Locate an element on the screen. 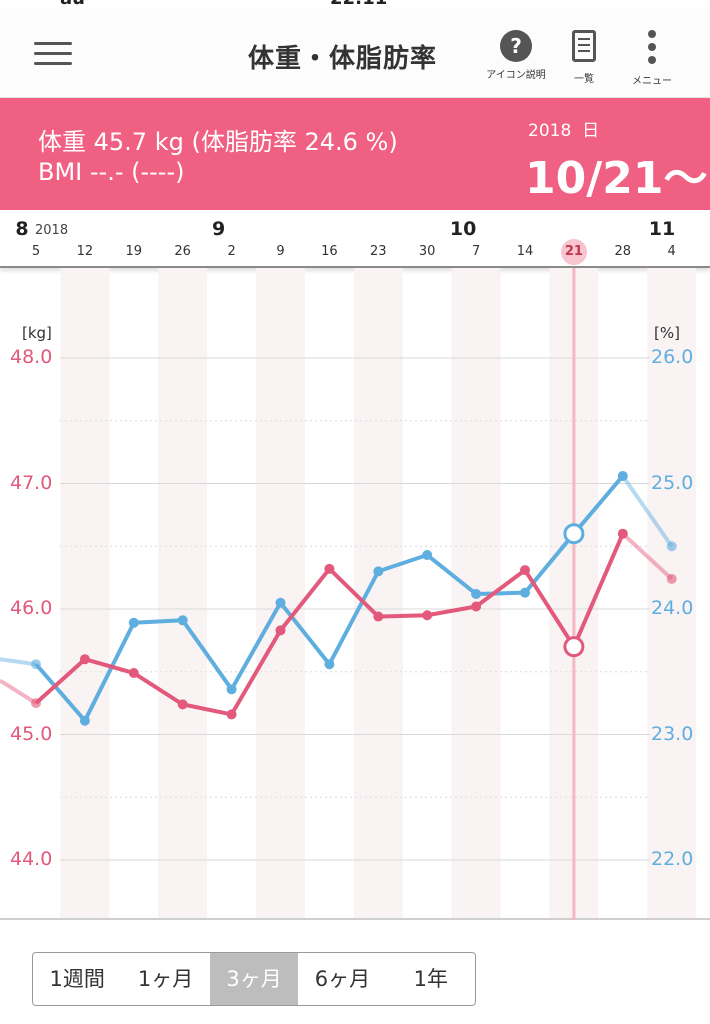 Image resolution: width=710 pixels, height=1024 pixels. timeline-year: 2018 is located at coordinates (52, 230).